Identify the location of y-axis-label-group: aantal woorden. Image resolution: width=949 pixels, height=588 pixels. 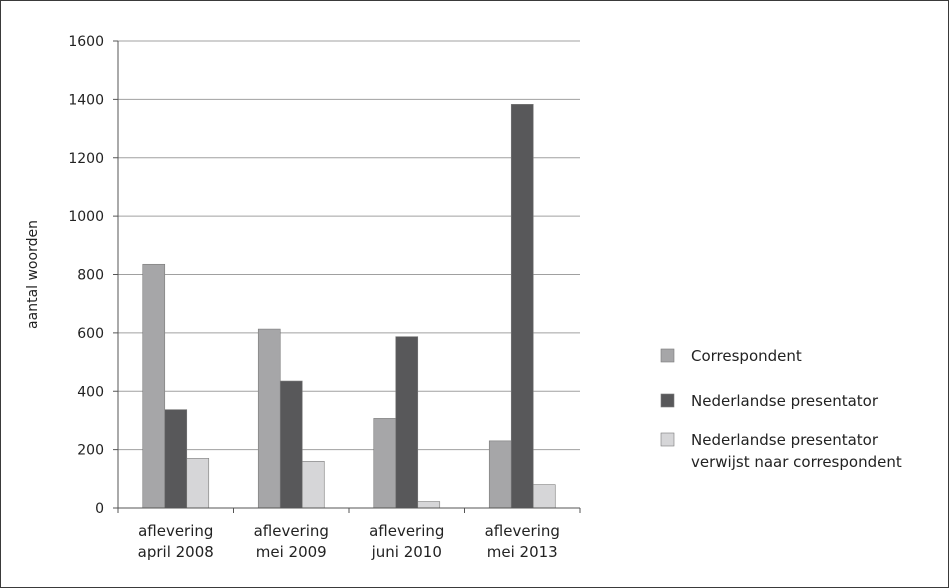
(33, 274).